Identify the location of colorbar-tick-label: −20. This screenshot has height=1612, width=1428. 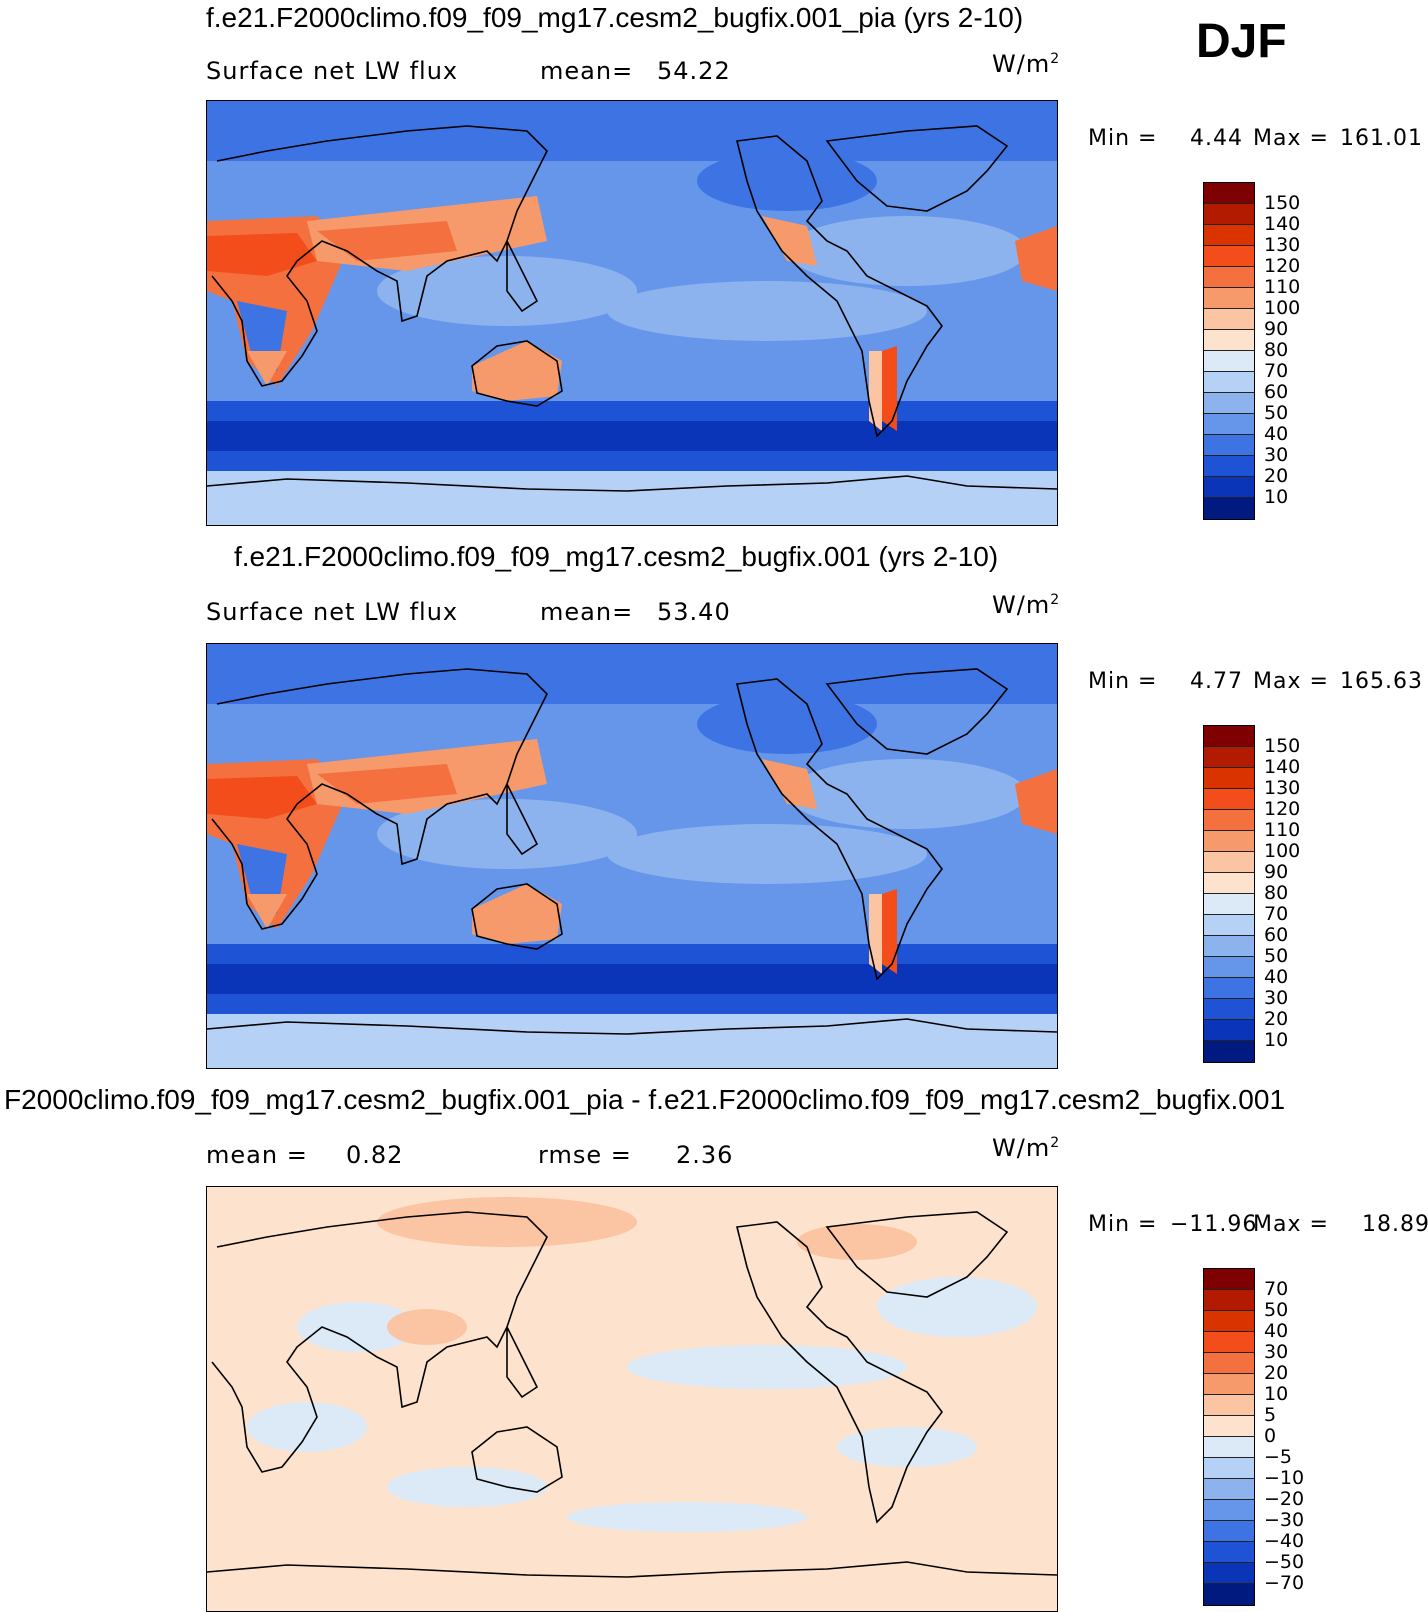
(1284, 1499).